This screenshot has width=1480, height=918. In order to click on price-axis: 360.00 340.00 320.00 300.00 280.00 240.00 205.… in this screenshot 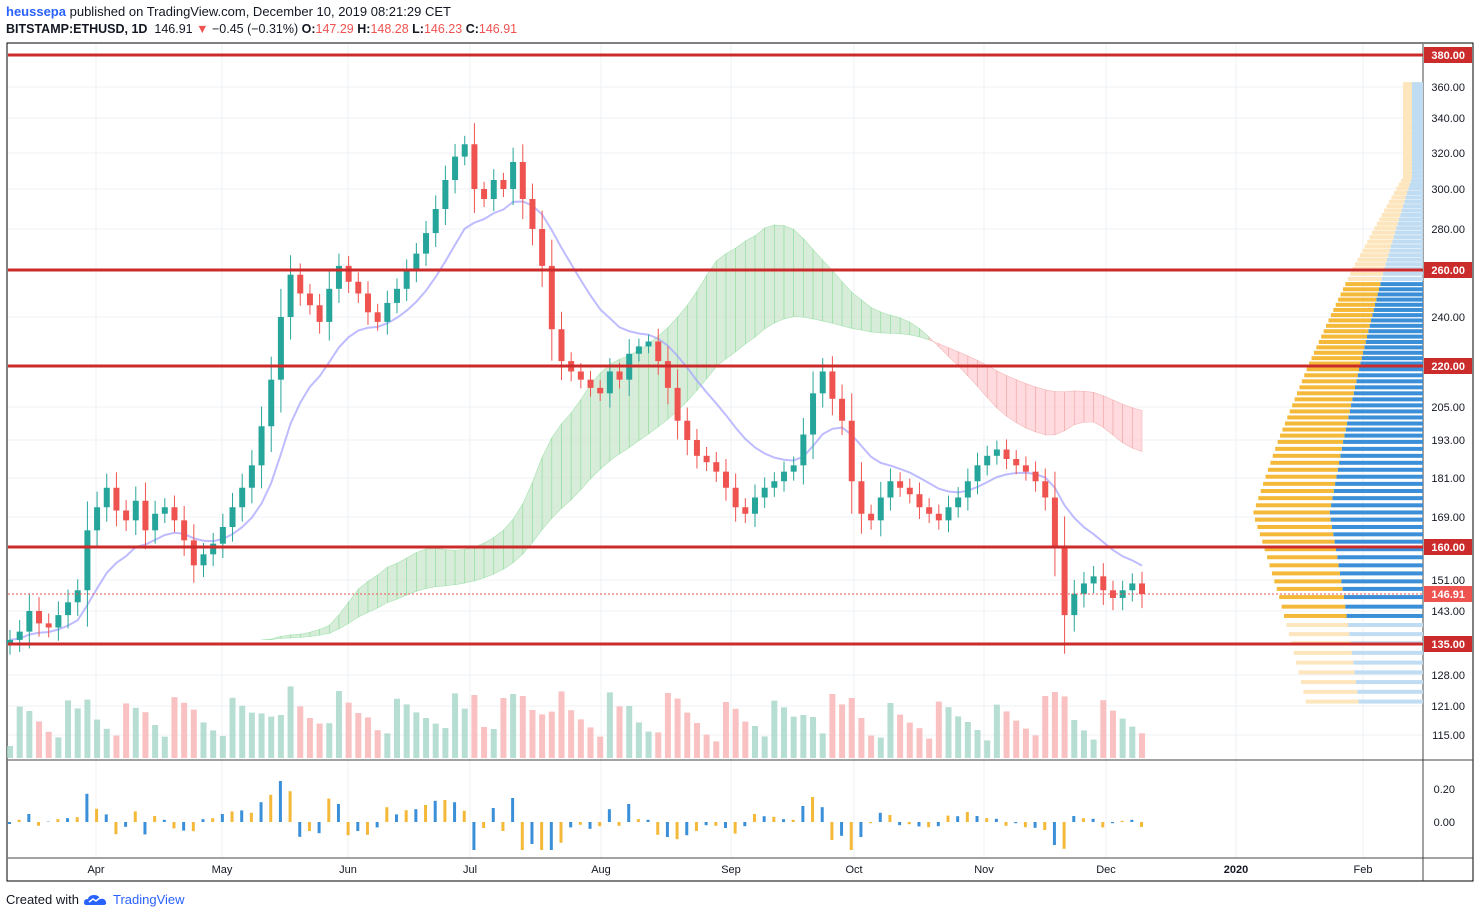, I will do `click(1448, 438)`.